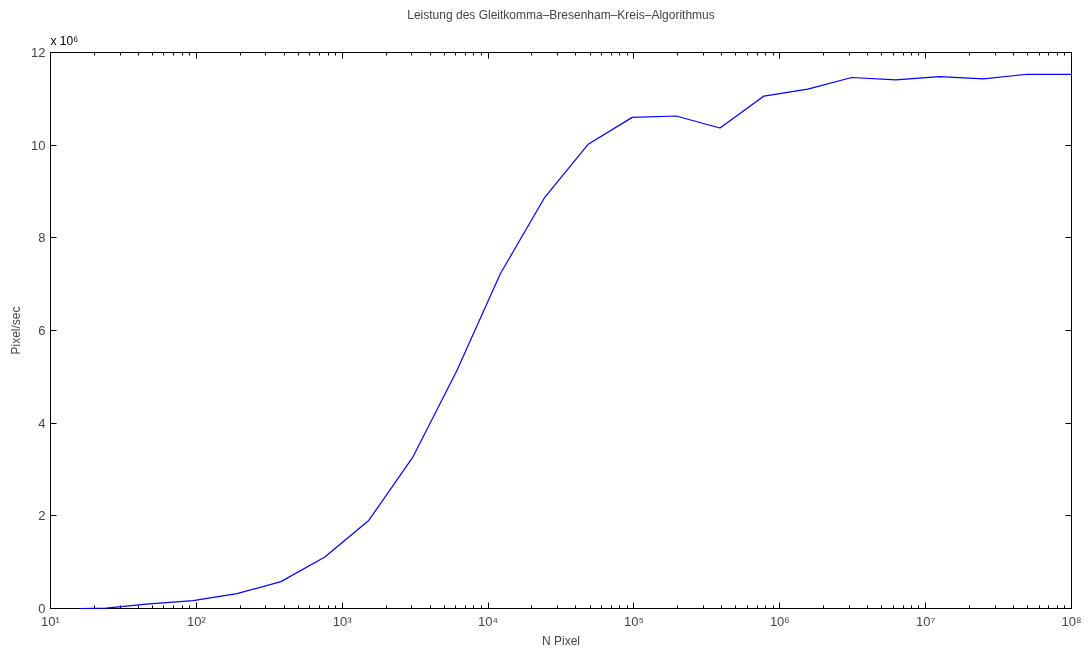 The height and width of the screenshot is (655, 1089). What do you see at coordinates (196, 621) in the screenshot?
I see `x-tick-label: 10²` at bounding box center [196, 621].